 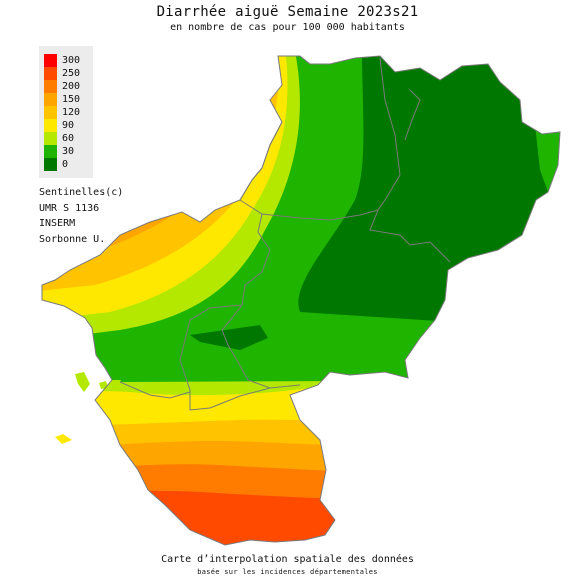 I want to click on legend-label: 300, so click(x=71, y=60).